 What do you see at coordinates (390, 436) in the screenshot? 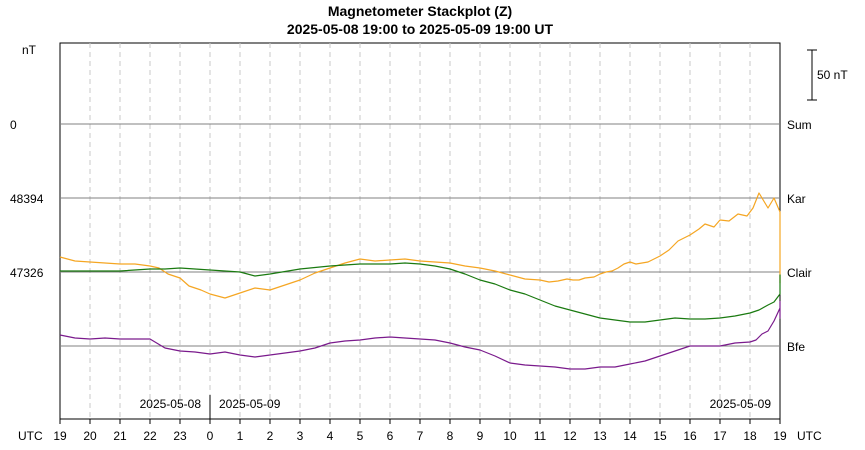
I see `x-tick-label-11: 6` at bounding box center [390, 436].